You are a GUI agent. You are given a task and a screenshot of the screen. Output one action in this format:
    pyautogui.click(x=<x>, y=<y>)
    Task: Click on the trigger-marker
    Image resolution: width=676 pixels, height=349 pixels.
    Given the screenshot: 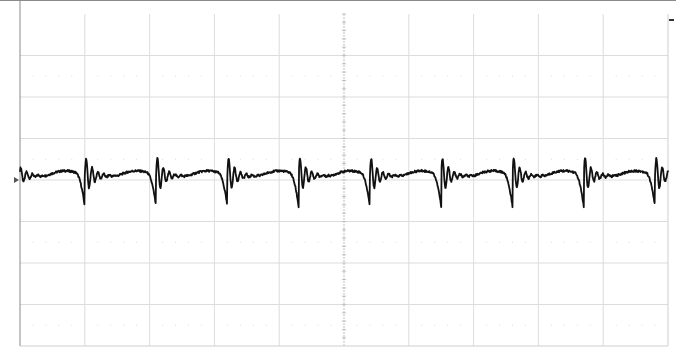 What is the action you would take?
    pyautogui.click(x=671, y=20)
    